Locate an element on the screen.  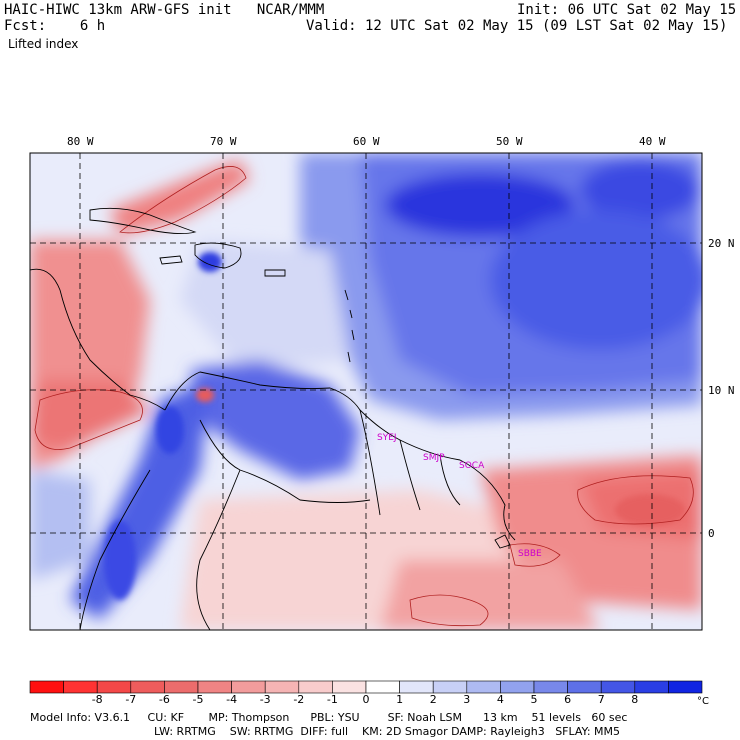
colorbar-label: -7 is located at coordinates (131, 699).